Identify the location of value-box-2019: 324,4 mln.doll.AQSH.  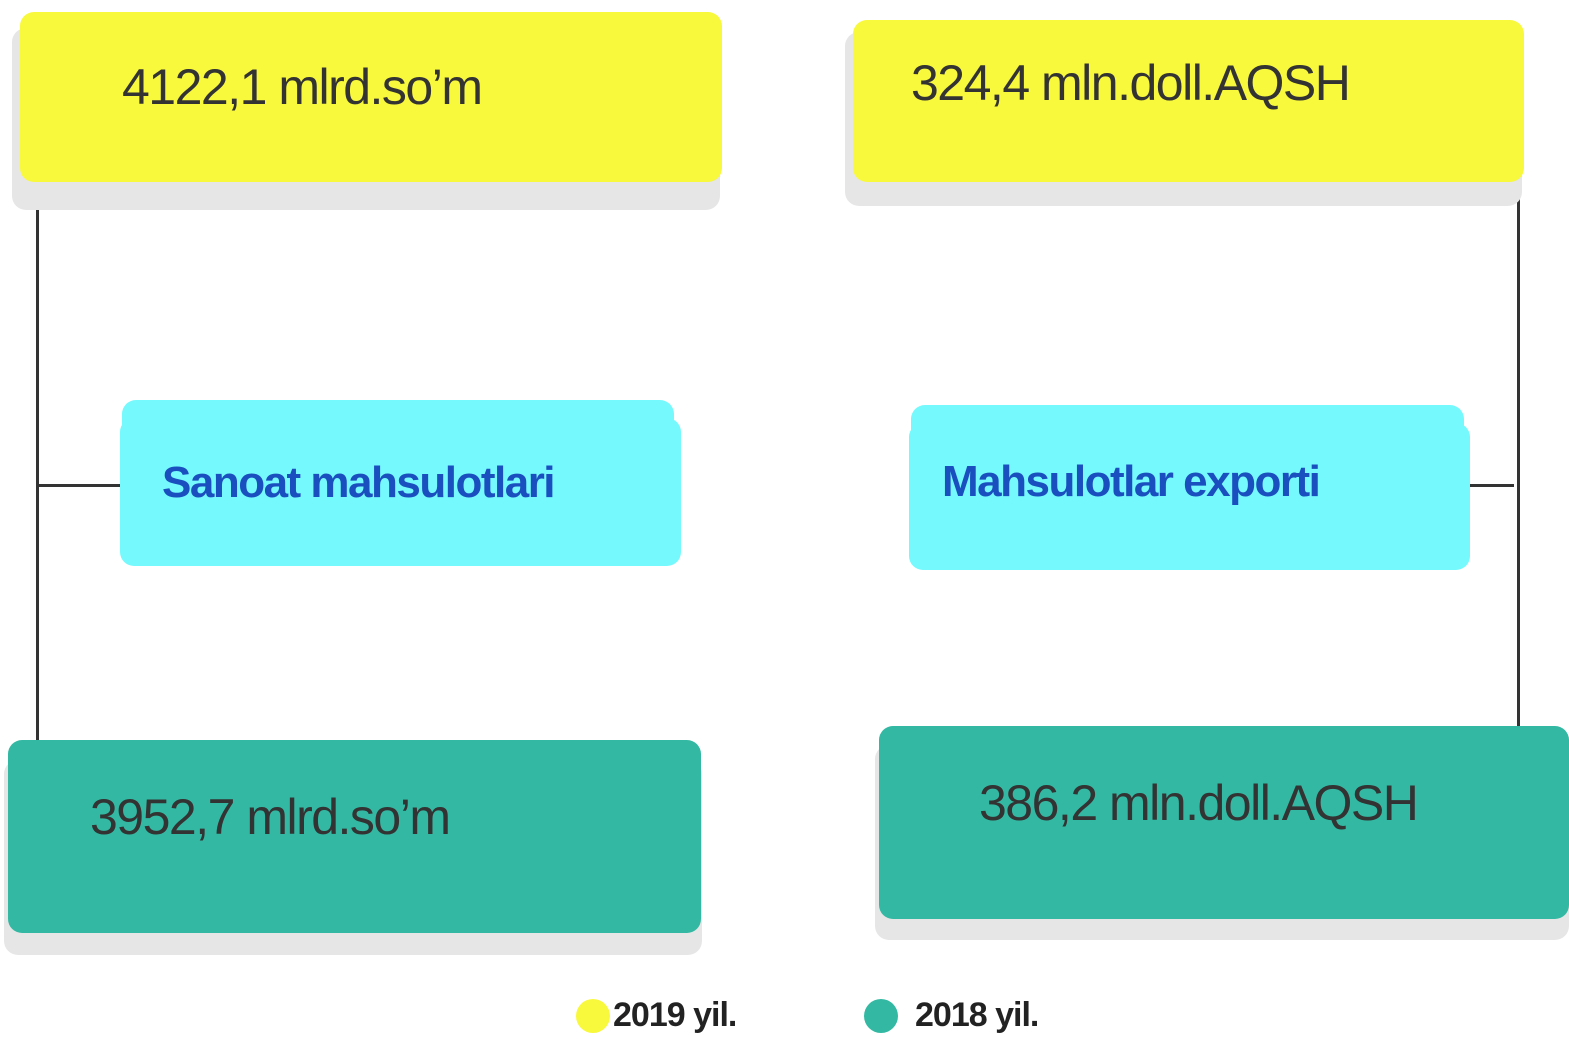
(1188, 101).